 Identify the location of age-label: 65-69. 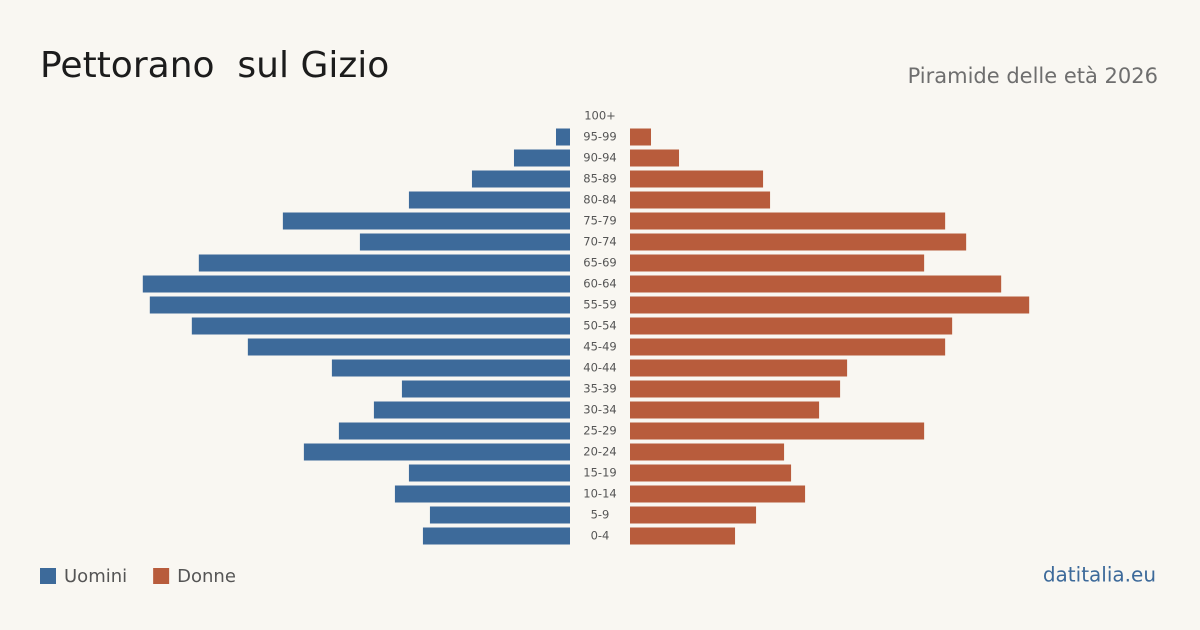
(599, 263).